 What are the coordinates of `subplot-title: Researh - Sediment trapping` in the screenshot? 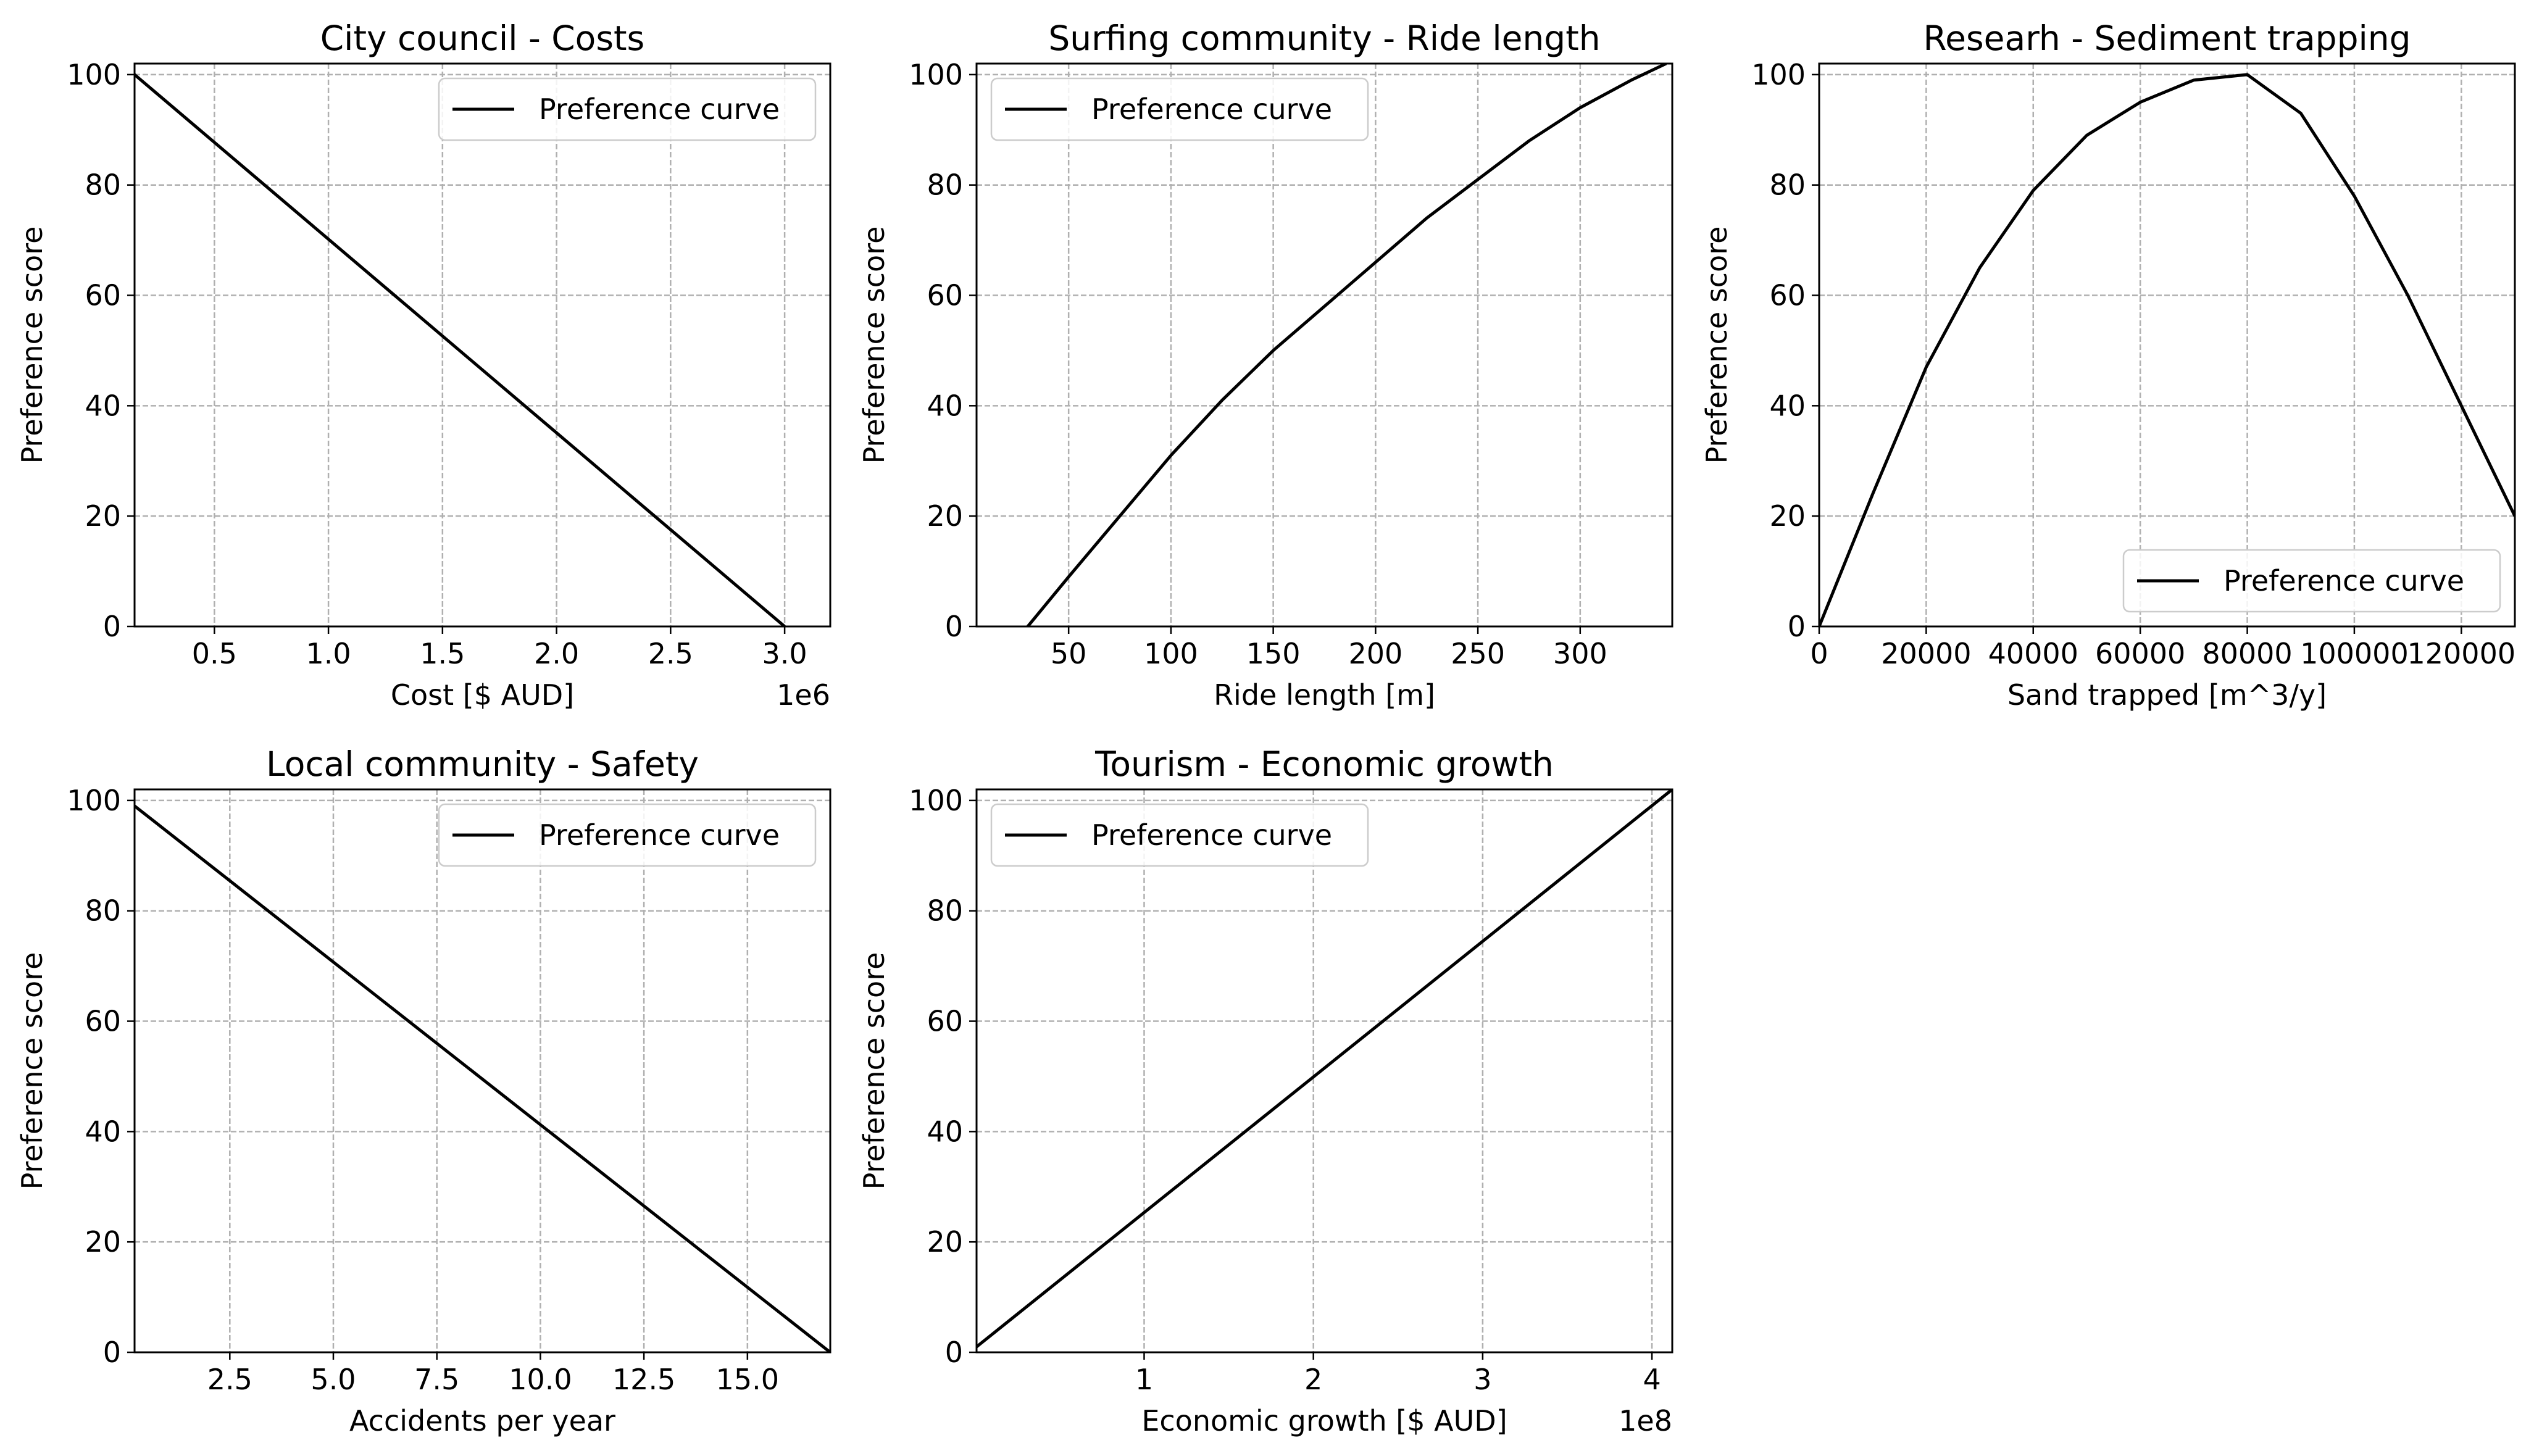 It's located at (2167, 38).